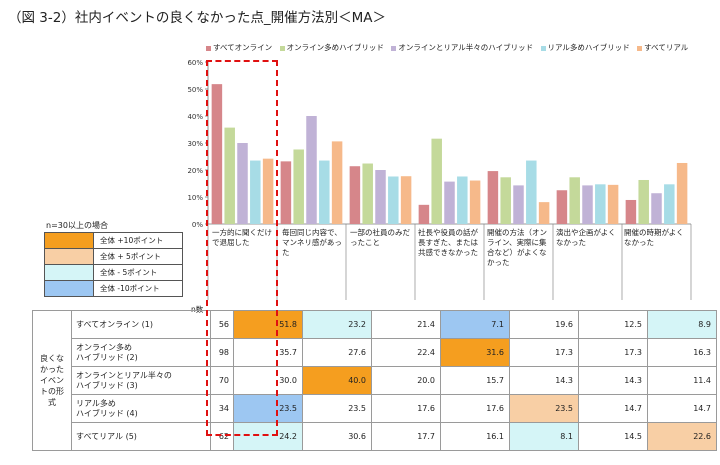  I want to click on category-label: 一部の社員のみだったこと, so click(380, 237).